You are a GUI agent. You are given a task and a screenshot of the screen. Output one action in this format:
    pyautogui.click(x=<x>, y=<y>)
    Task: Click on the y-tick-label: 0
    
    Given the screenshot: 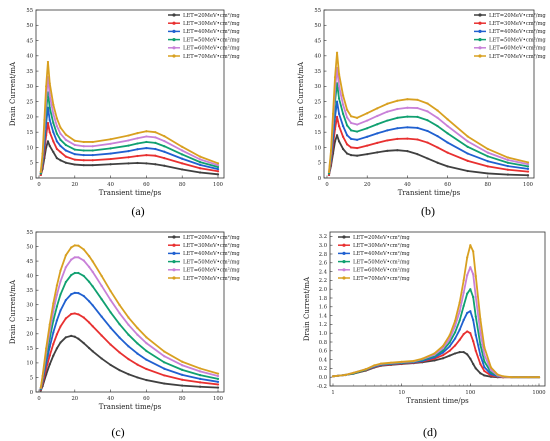 What is the action you would take?
    pyautogui.click(x=31, y=179)
    